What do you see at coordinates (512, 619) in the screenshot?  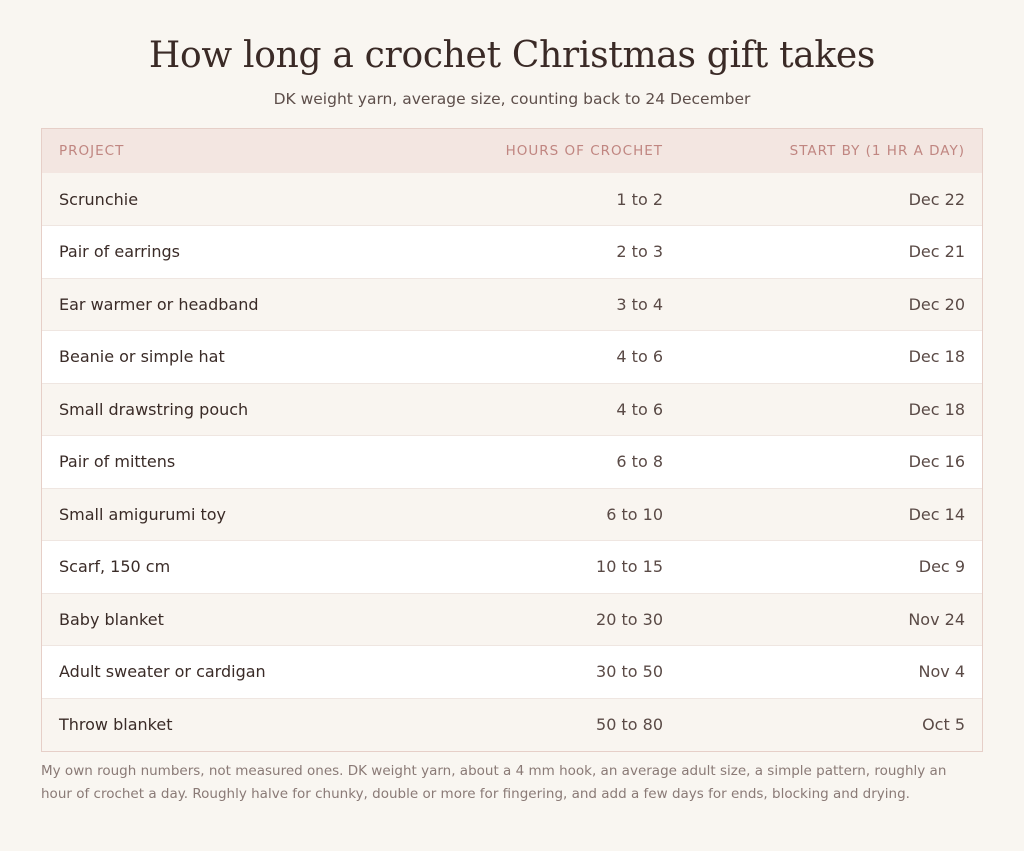 I see `table-row: Baby blanket 20 to 30 Nov 24` at bounding box center [512, 619].